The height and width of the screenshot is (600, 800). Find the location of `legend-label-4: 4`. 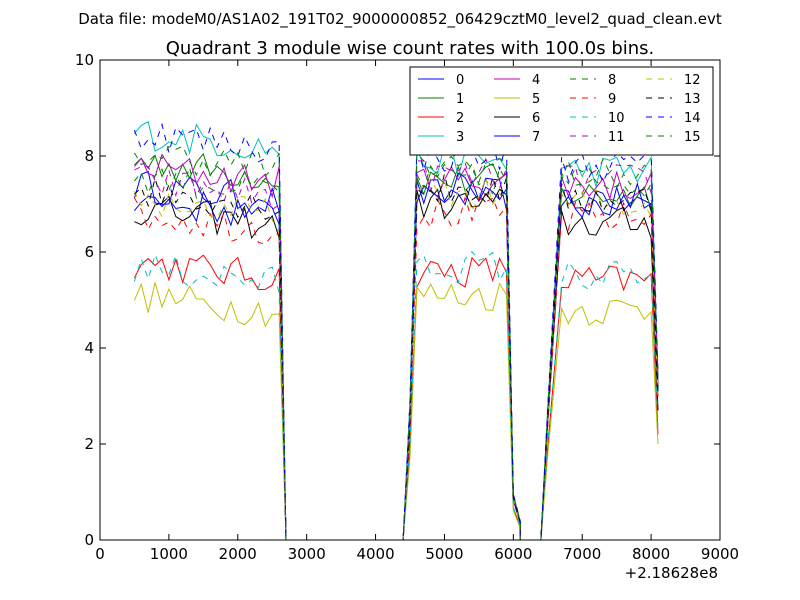

legend-label-4: 4 is located at coordinates (536, 80).